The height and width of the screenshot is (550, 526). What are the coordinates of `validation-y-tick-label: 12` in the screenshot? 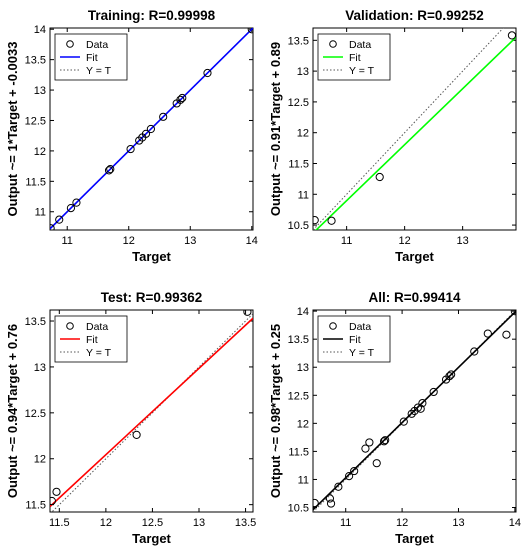 It's located at (303, 134).